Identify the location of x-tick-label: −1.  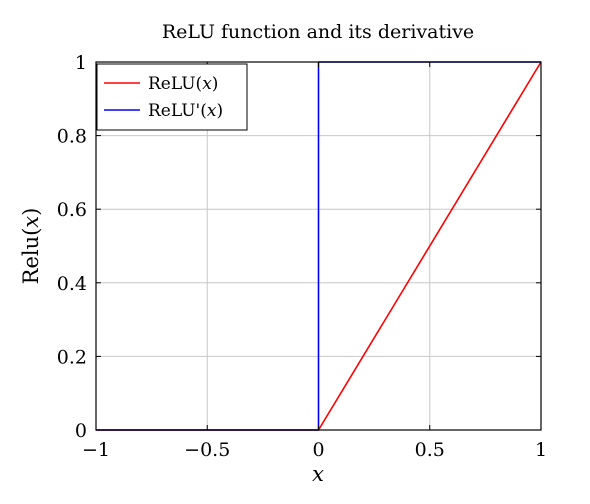
(96, 450).